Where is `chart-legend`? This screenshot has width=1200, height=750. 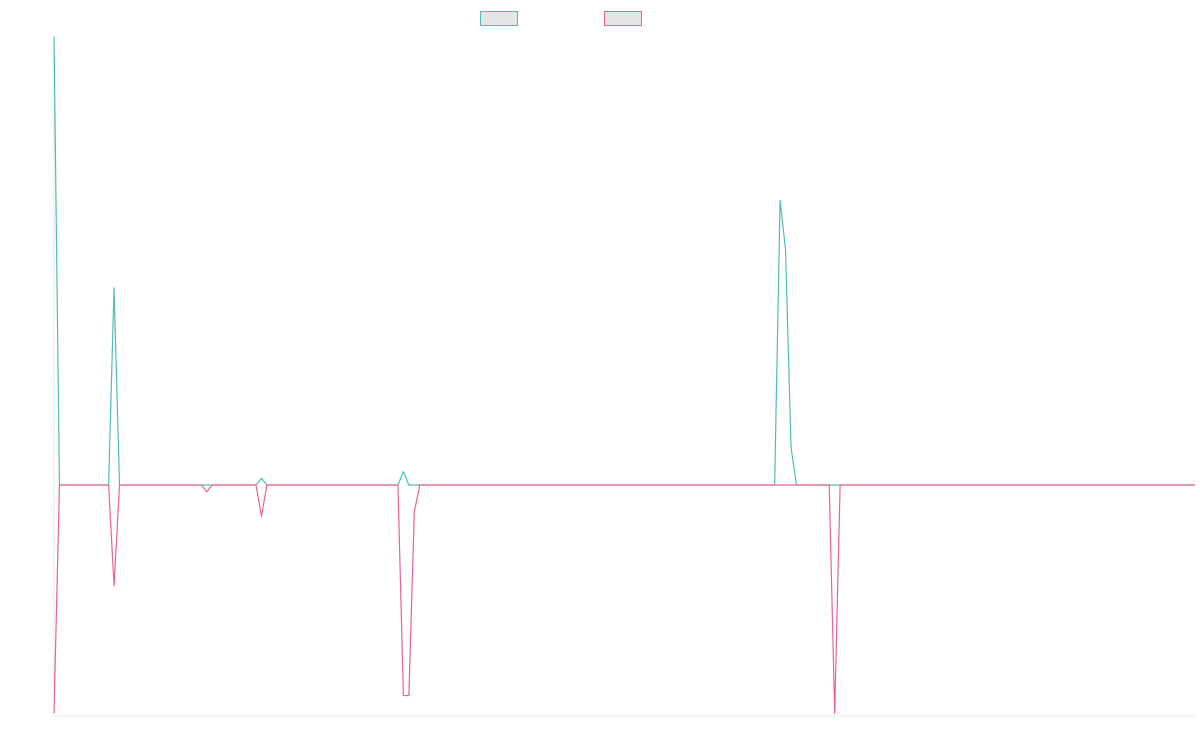
chart-legend is located at coordinates (600, 18).